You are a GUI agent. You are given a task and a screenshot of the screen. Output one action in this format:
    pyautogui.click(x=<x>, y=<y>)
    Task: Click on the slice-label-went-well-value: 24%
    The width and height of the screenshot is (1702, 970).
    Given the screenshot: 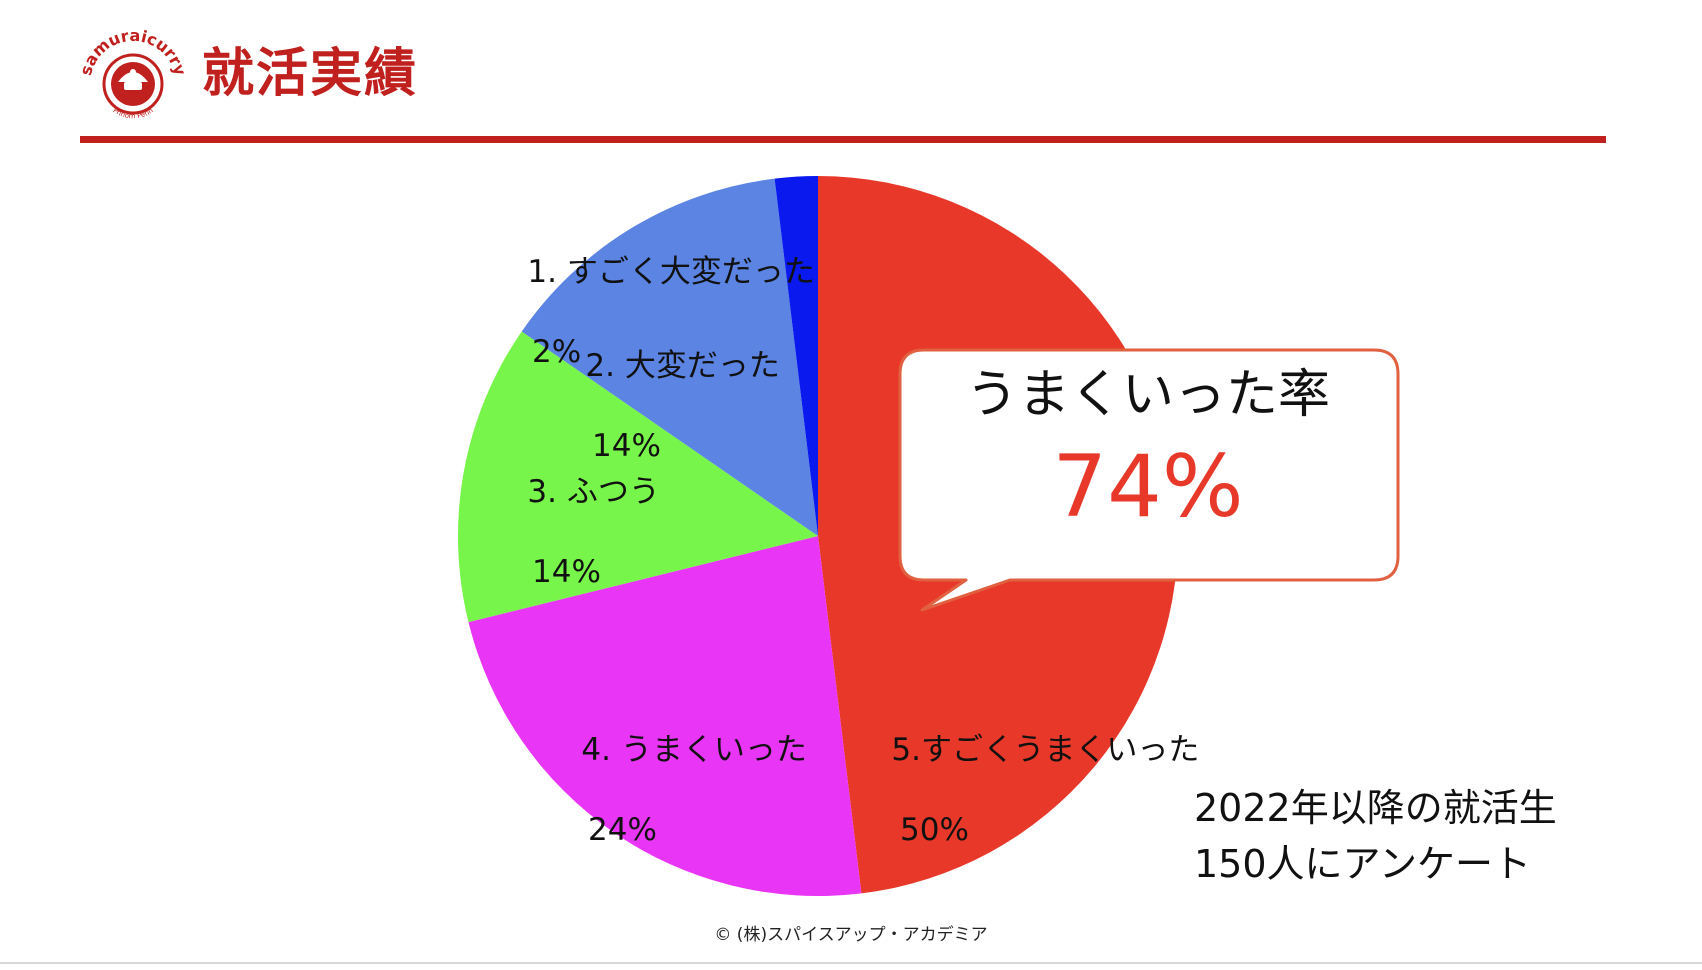 What is the action you would take?
    pyautogui.click(x=622, y=830)
    